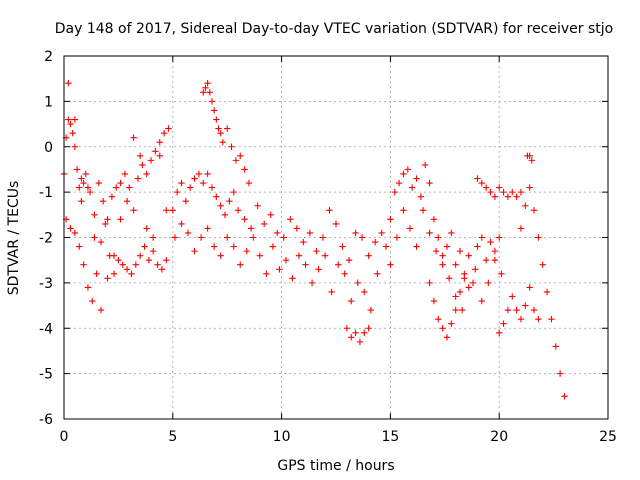 This screenshot has width=640, height=480. I want to click on series-tail-o, so click(530, 158).